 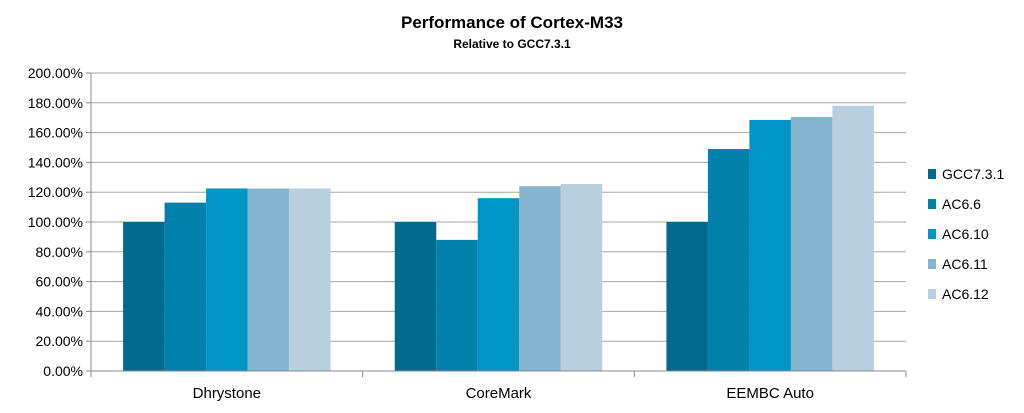 I want to click on y-tick-label: 40.00%, so click(x=59, y=311).